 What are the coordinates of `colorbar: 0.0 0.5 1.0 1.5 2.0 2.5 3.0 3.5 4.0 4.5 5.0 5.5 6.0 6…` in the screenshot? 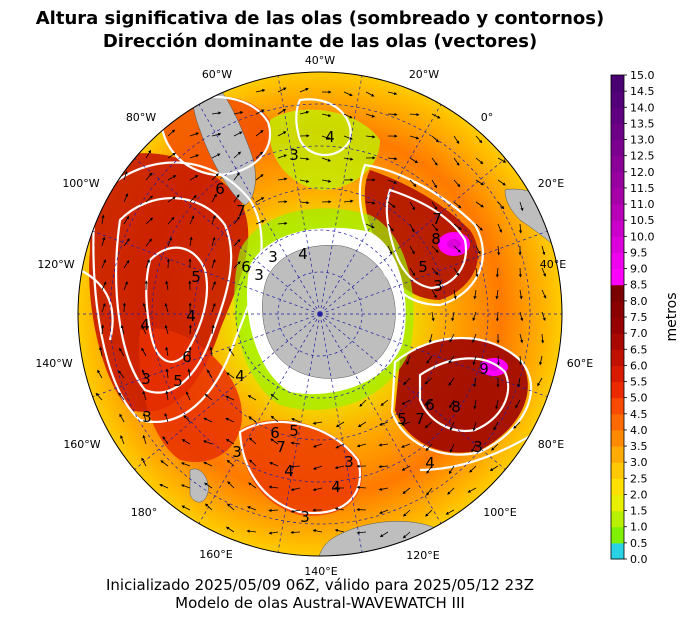 It's located at (645, 317).